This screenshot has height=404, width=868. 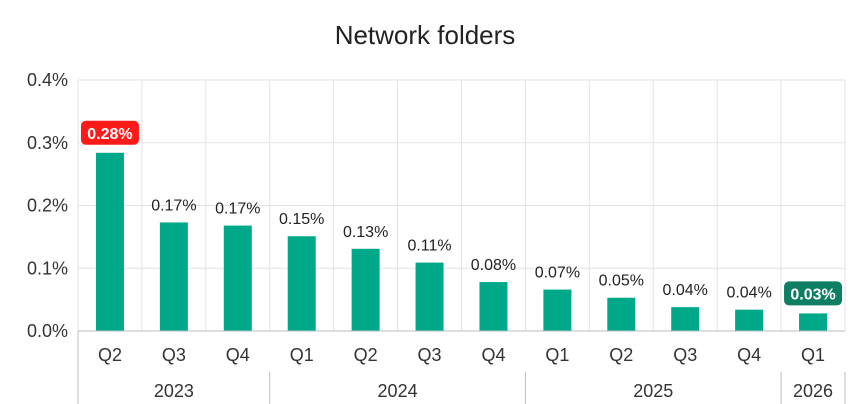 What do you see at coordinates (365, 232) in the screenshot?
I see `data-label: 0.13%` at bounding box center [365, 232].